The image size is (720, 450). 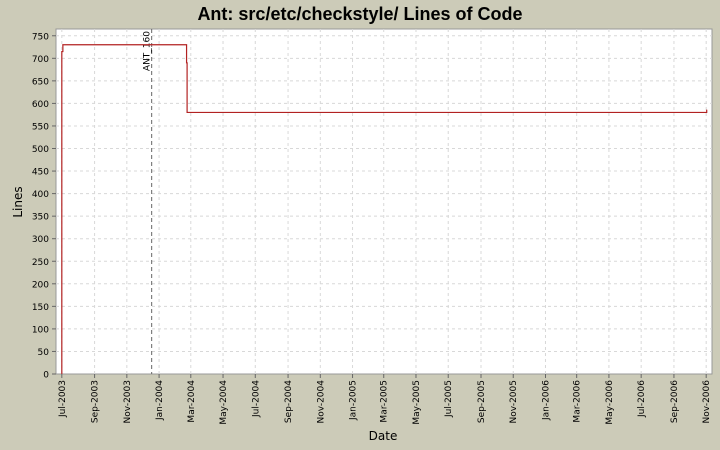 What do you see at coordinates (40, 195) in the screenshot?
I see `y-tick-label: 400` at bounding box center [40, 195].